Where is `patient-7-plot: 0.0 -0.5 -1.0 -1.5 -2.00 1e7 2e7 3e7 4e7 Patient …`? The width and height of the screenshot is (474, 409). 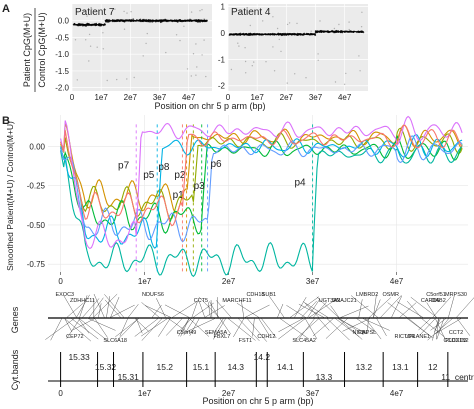 patient-7-plot: 0.0 -0.5 -1.0 -1.5 -2.00 1e7 2e7 3e7 4e7 Patient … is located at coordinates (133, 53).